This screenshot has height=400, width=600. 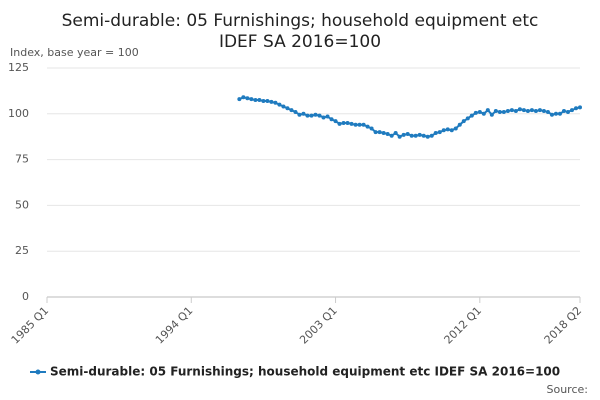 I want to click on y-tick-label: 100, so click(x=18, y=113).